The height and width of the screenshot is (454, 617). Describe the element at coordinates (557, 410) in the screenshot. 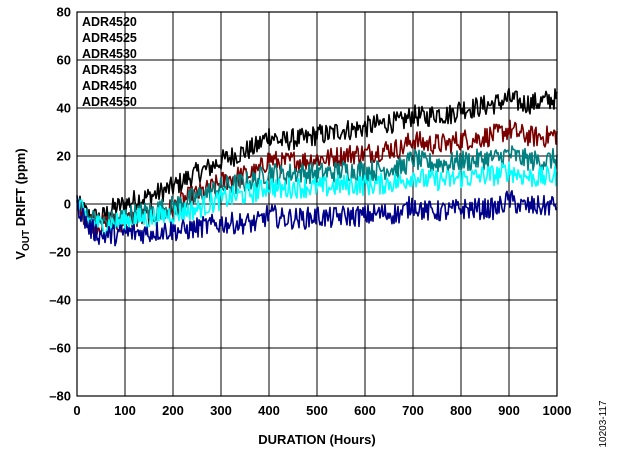

I see `x-tick-label: 1000` at that location.